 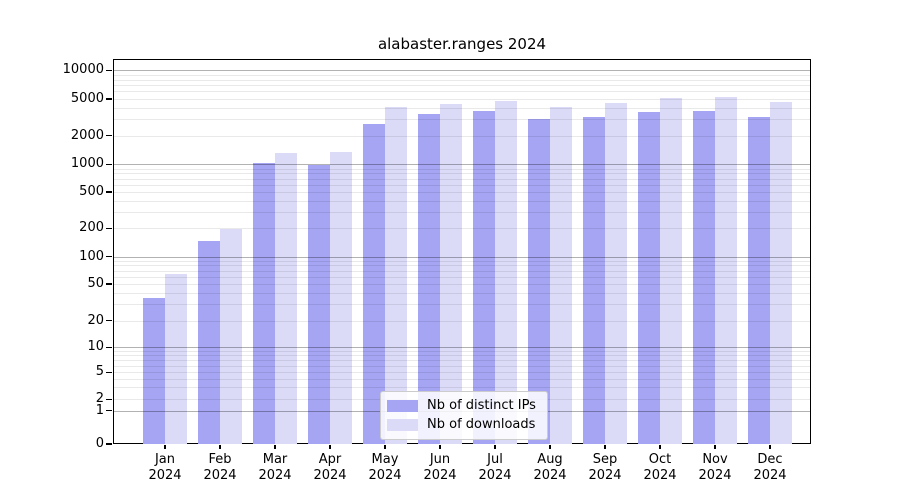 What do you see at coordinates (463, 424) in the screenshot?
I see `legend-item-downloads: Nb of downloads` at bounding box center [463, 424].